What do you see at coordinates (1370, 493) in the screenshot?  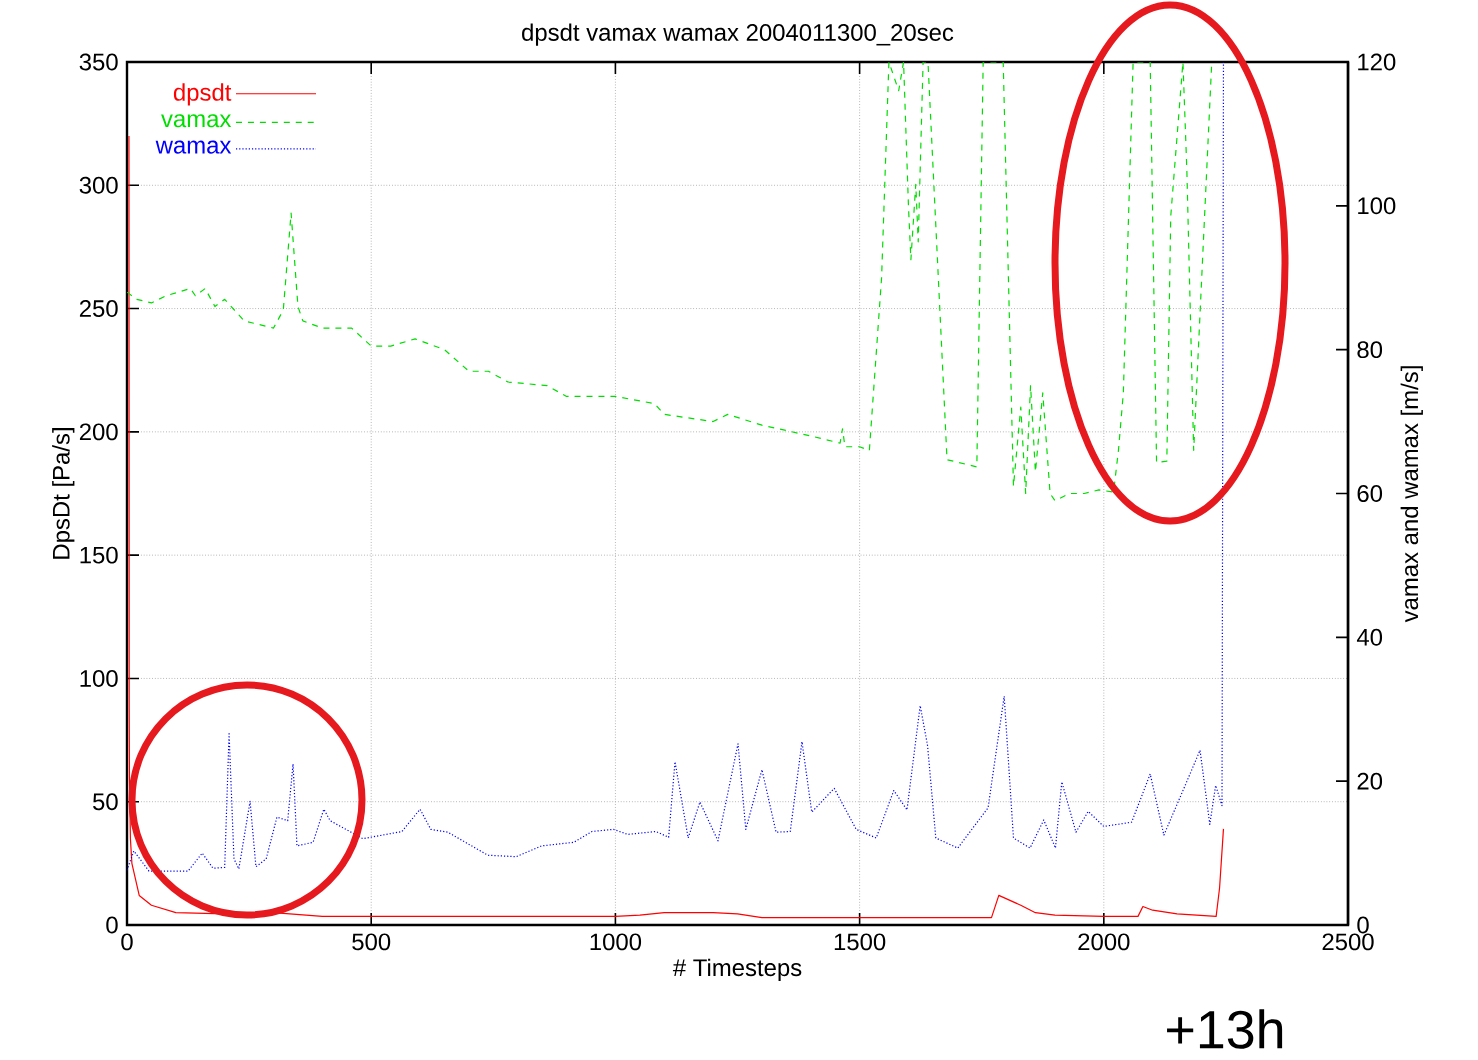 I see `y2-tick-label: 60` at bounding box center [1370, 493].